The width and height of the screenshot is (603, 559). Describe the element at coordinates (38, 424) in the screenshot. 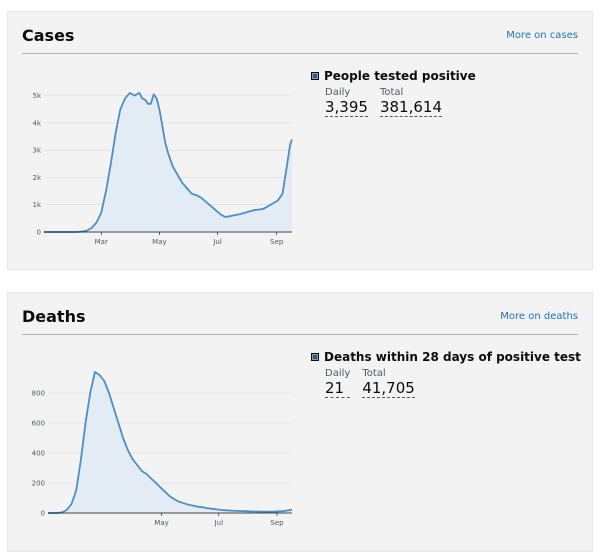

I see `y-tick-label: 600` at that location.